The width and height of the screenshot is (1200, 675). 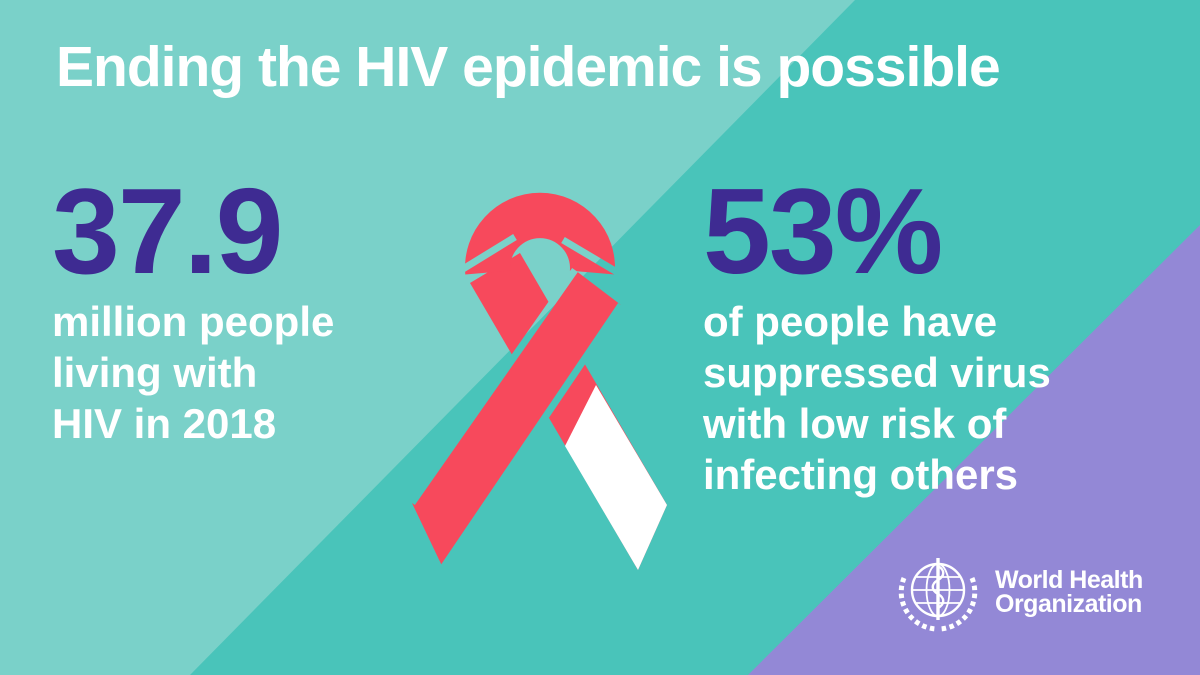 What do you see at coordinates (823, 231) in the screenshot?
I see `stat-value: 53%` at bounding box center [823, 231].